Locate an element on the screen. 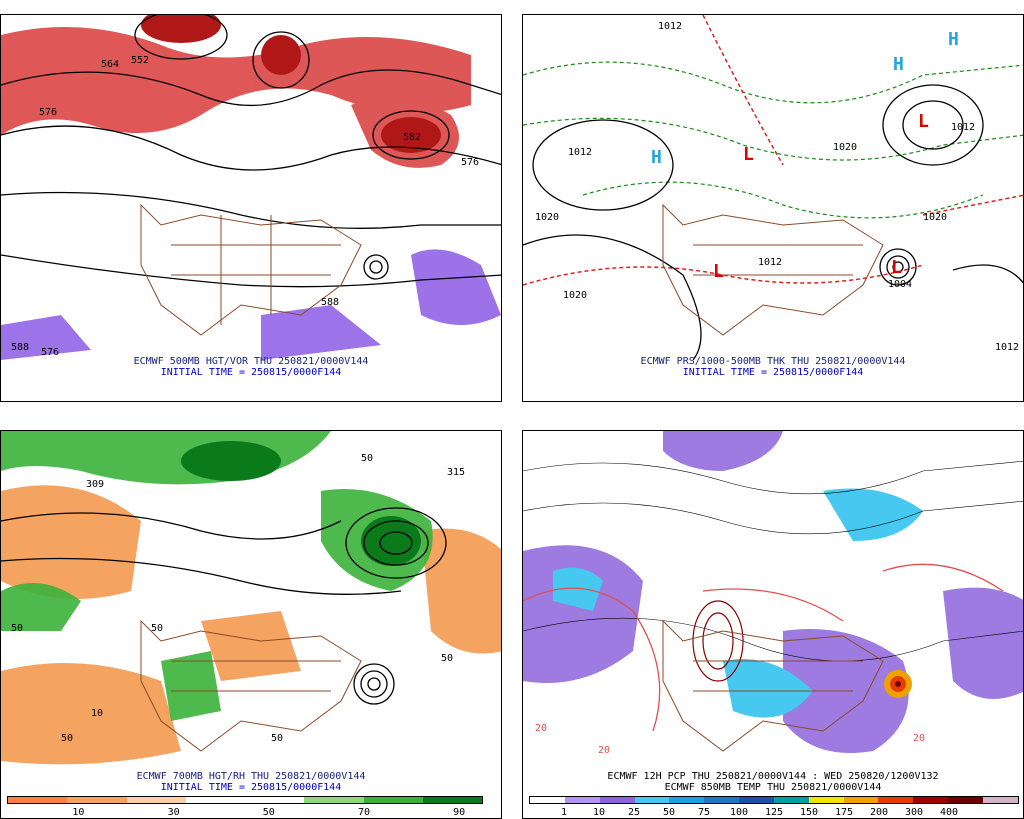 The height and width of the screenshot is (819, 1024). colorbar-tick-label: 75 is located at coordinates (704, 812).